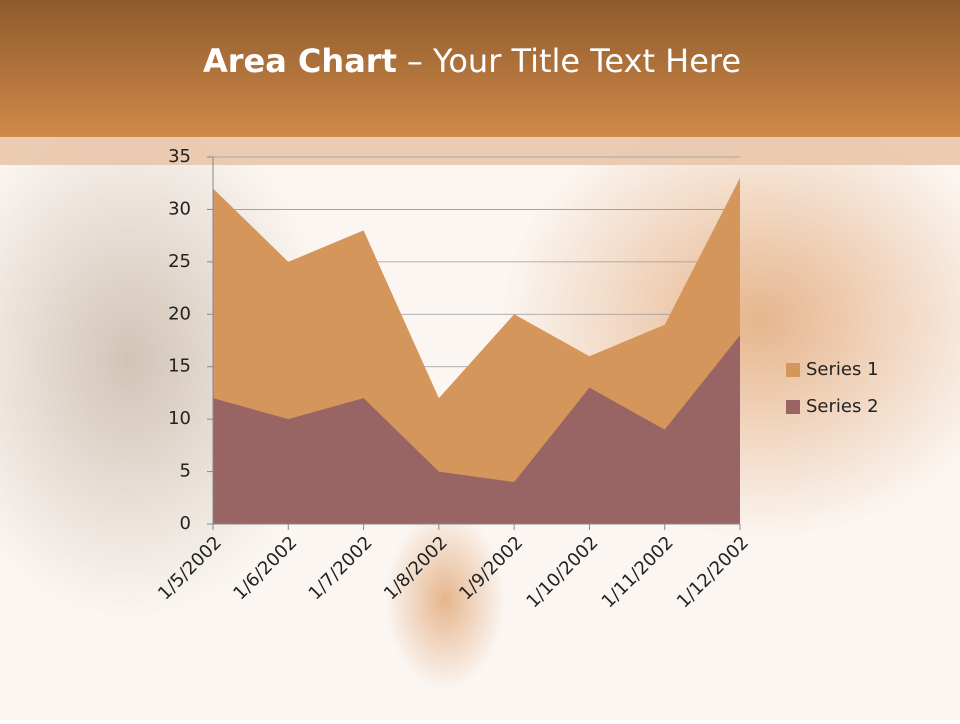 This screenshot has height=724, width=960. Describe the element at coordinates (179, 366) in the screenshot. I see `y-tick-label: 15` at that location.